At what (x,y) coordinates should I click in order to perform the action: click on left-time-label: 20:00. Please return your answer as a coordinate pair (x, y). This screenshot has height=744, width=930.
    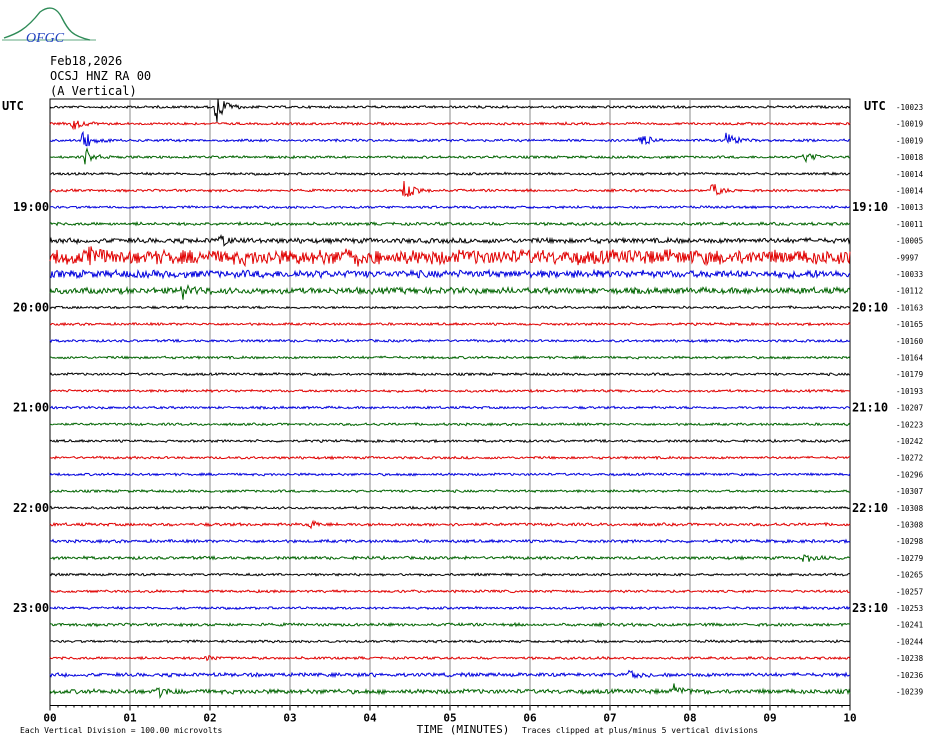
    Looking at the image, I should click on (31, 307).